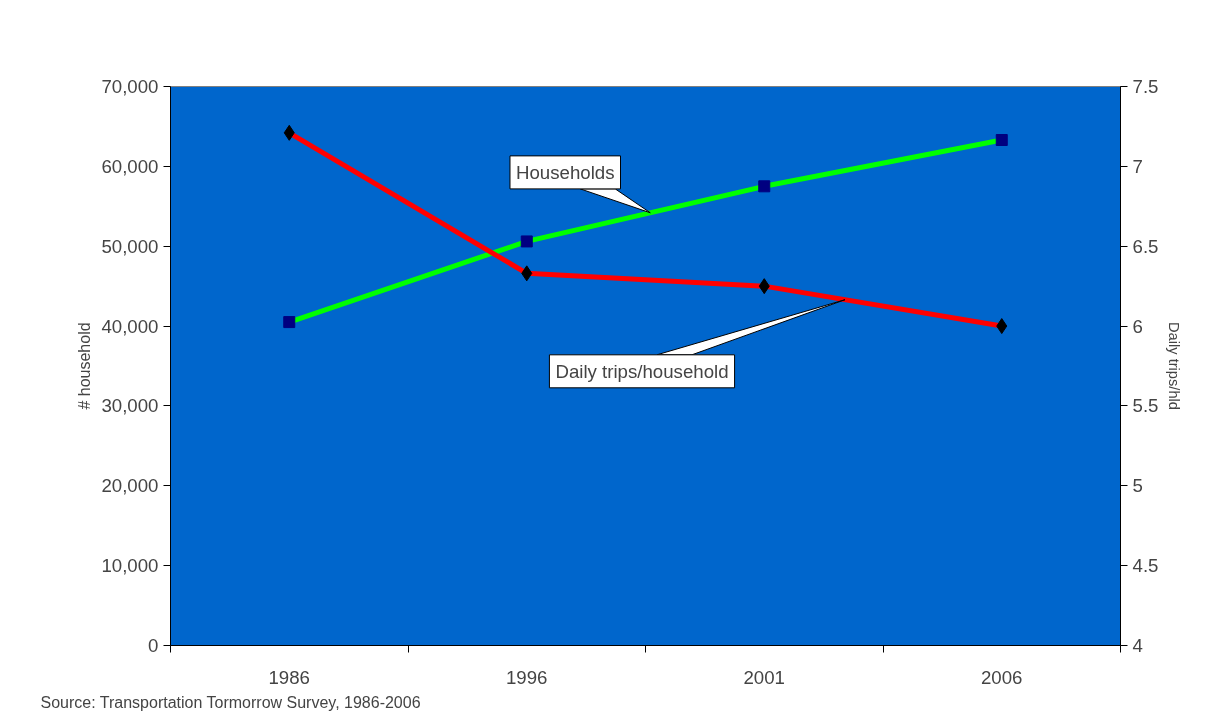 This screenshot has width=1221, height=715. What do you see at coordinates (153, 645) in the screenshot?
I see `y-tick-label: 0` at bounding box center [153, 645].